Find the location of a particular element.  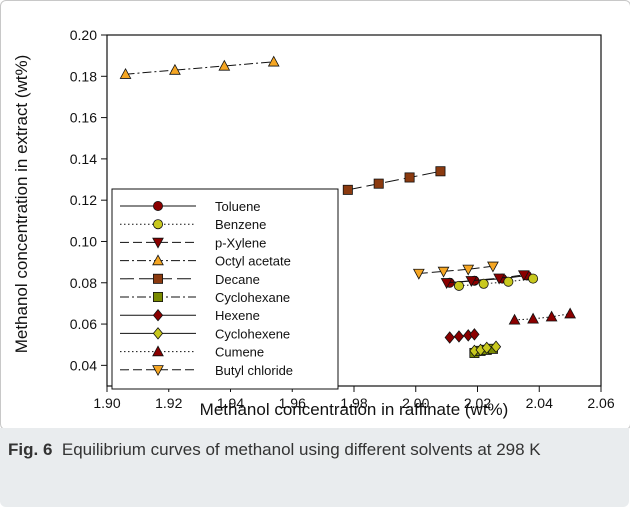

legend-item: Cyclohexane is located at coordinates (205, 297).